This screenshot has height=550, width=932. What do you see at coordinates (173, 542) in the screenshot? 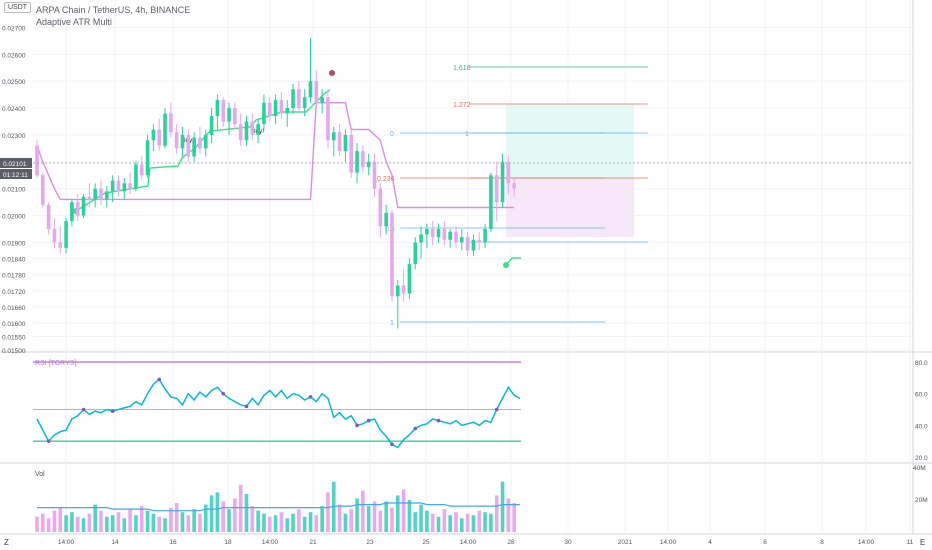
I see `time-tick-label: 16` at bounding box center [173, 542].